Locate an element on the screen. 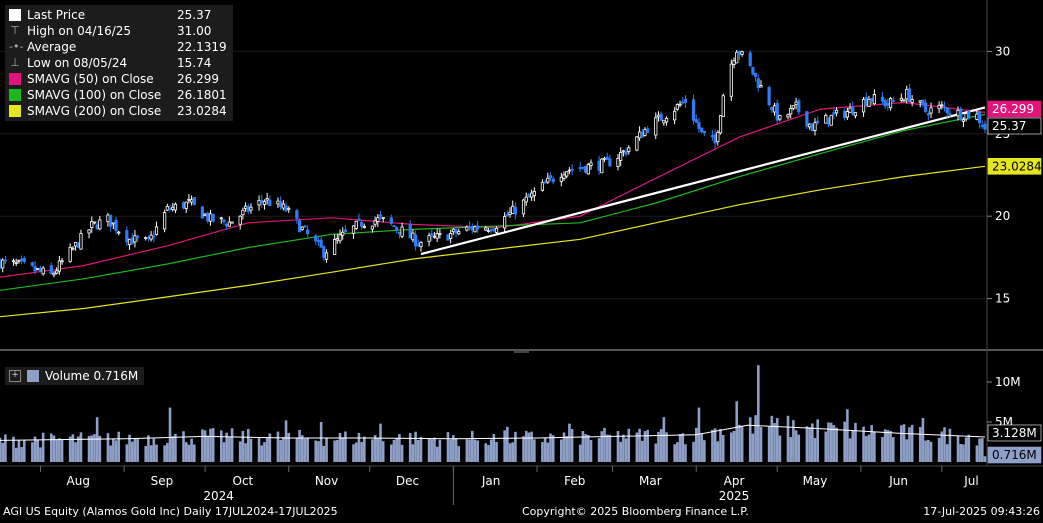 This screenshot has width=1043, height=523. legend-value: 26.1801 is located at coordinates (202, 95).